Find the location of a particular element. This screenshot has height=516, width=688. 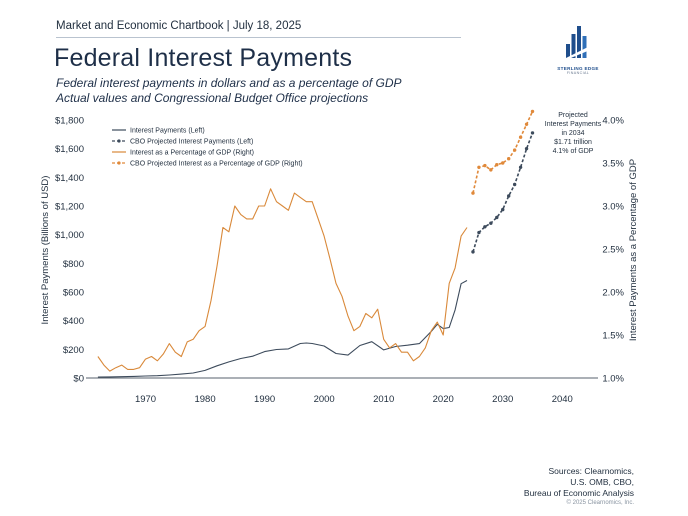

legend-marker-cbo-pct is located at coordinates (119, 163).